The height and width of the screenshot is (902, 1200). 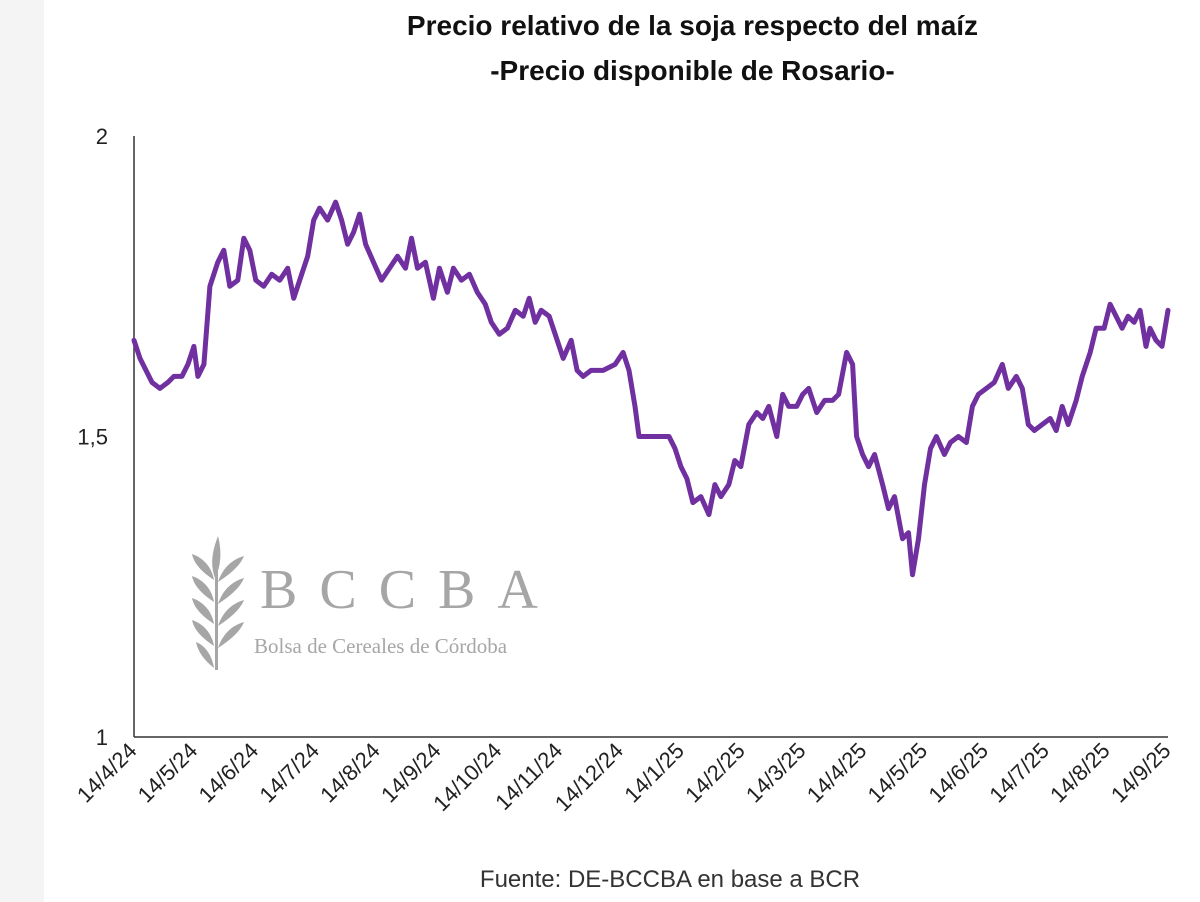 I want to click on y-tick-labels: 11,52, so click(x=92, y=437).